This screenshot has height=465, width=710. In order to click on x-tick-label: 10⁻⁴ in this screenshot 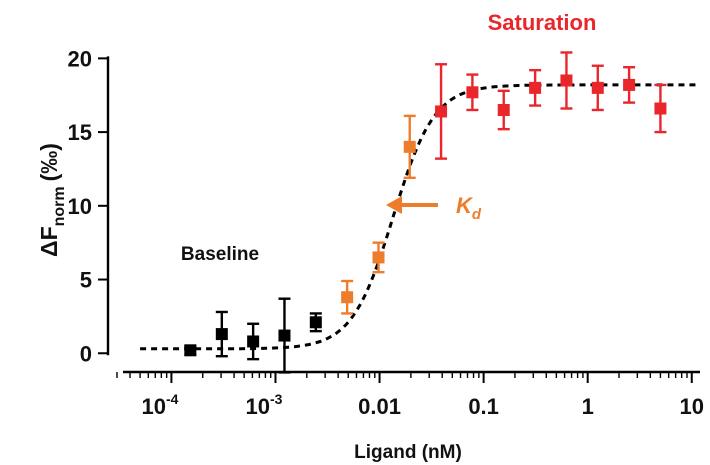, I will do `click(159, 405)`.